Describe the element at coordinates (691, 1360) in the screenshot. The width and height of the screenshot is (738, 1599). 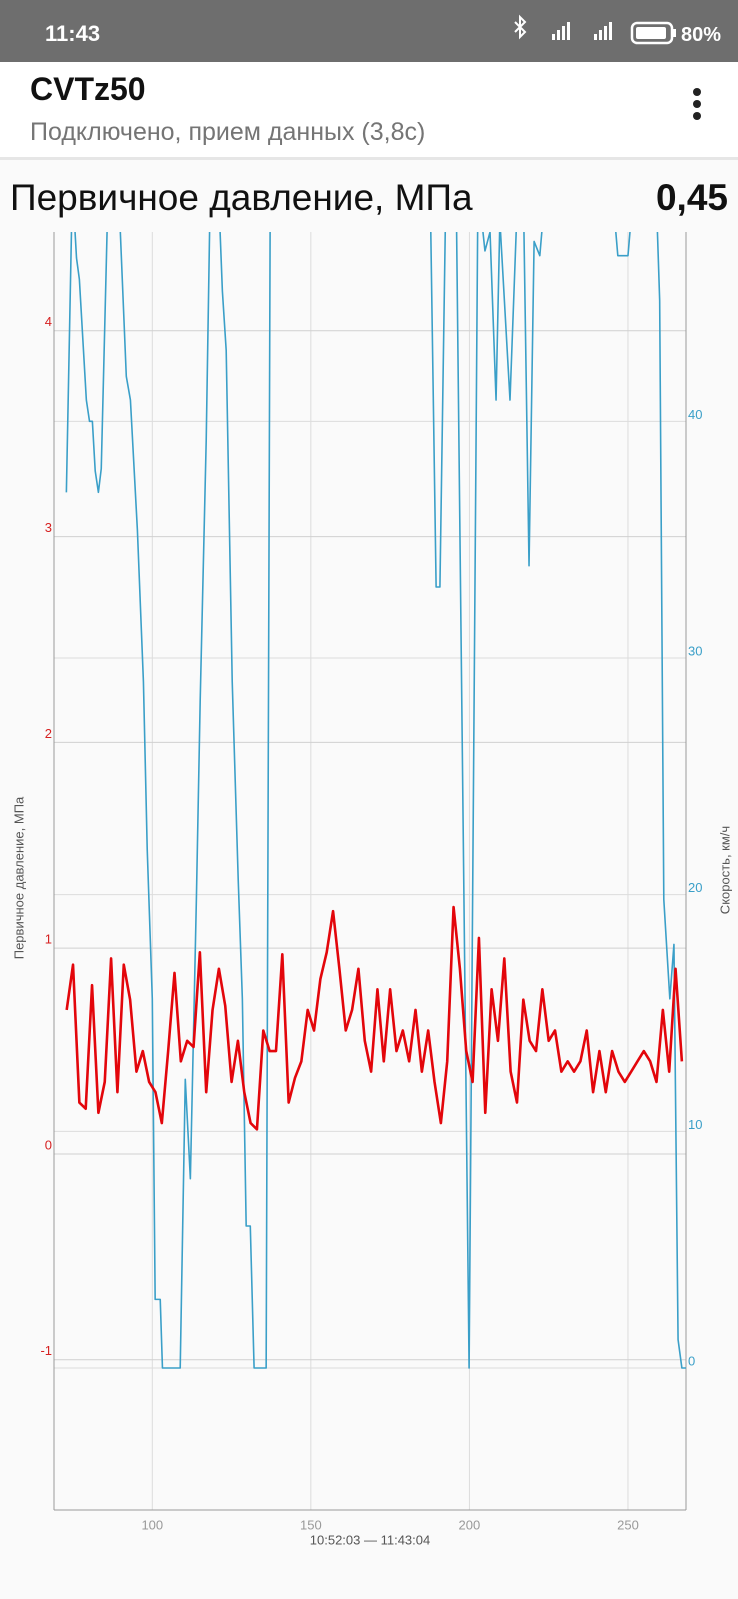
I see `y2-tick-label: 0` at that location.